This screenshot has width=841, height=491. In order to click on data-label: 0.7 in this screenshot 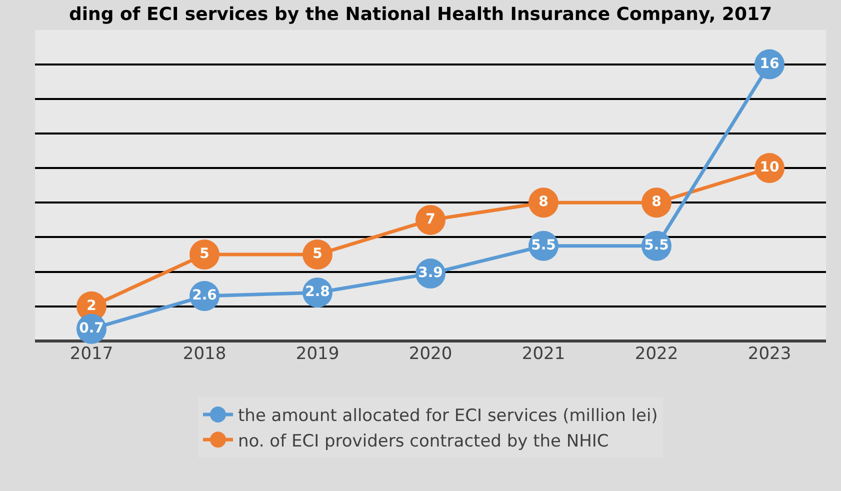, I will do `click(91, 328)`.